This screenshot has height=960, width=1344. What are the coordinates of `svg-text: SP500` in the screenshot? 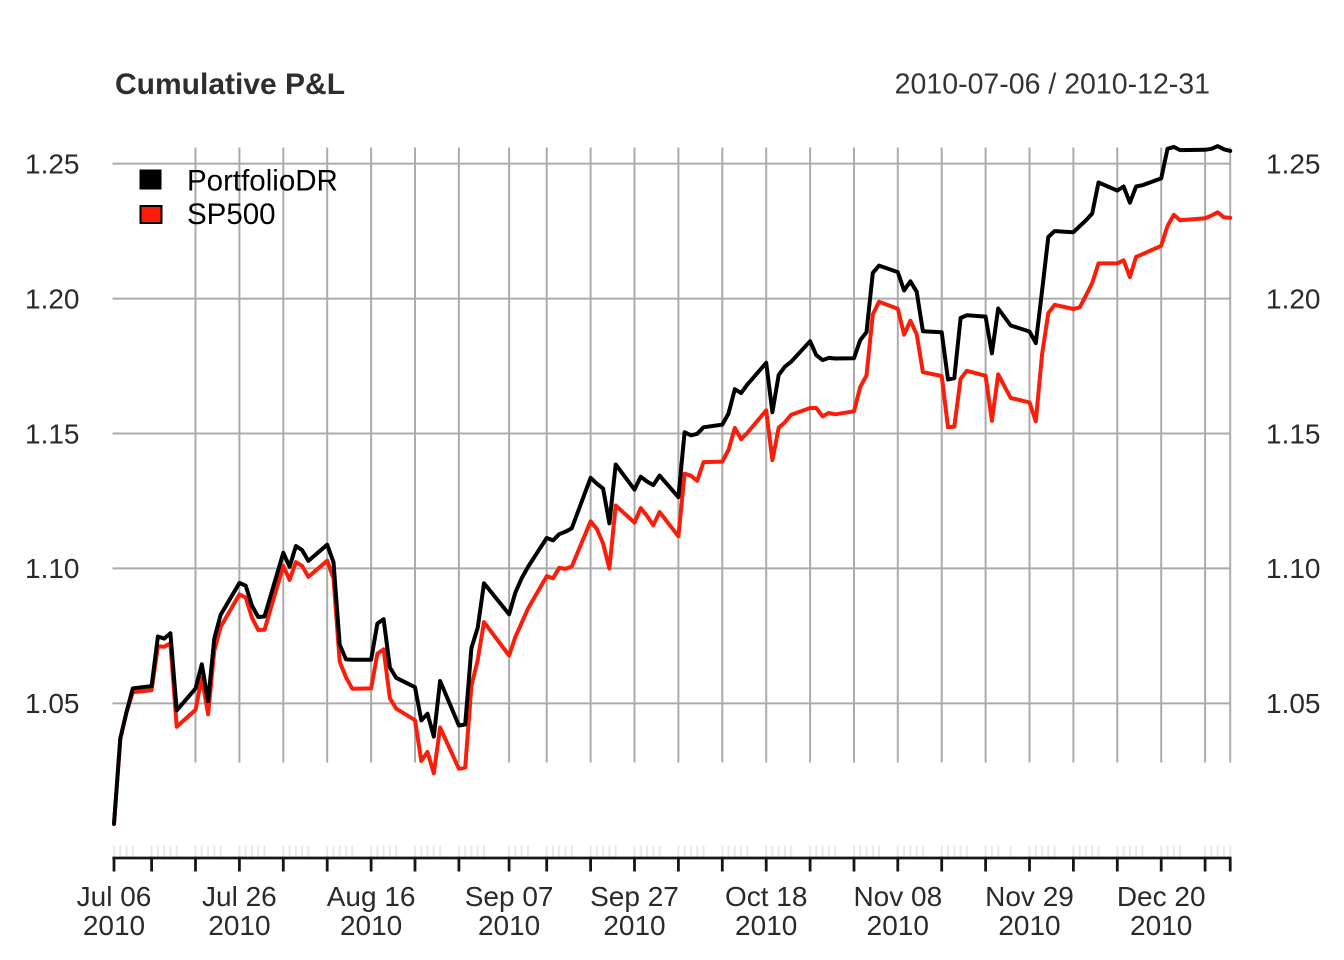 It's located at (231, 214).